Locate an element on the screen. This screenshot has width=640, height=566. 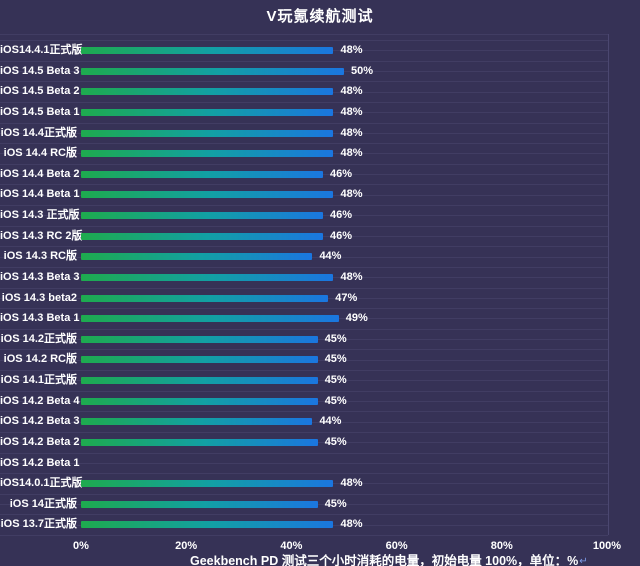
chart-row: iOS 14.2 Beta 4 45% is located at coordinates (320, 401).